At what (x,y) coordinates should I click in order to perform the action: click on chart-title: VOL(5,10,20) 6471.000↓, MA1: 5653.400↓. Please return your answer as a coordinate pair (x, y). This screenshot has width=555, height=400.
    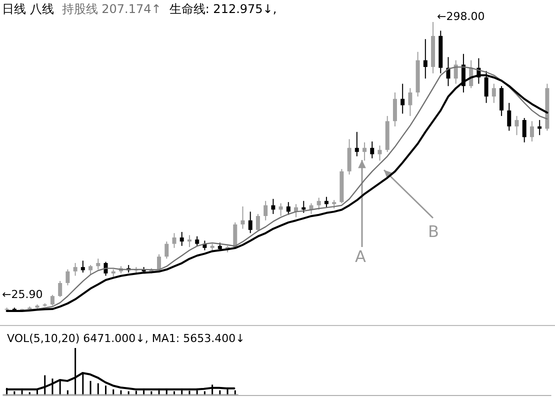
    Looking at the image, I should click on (126, 338).